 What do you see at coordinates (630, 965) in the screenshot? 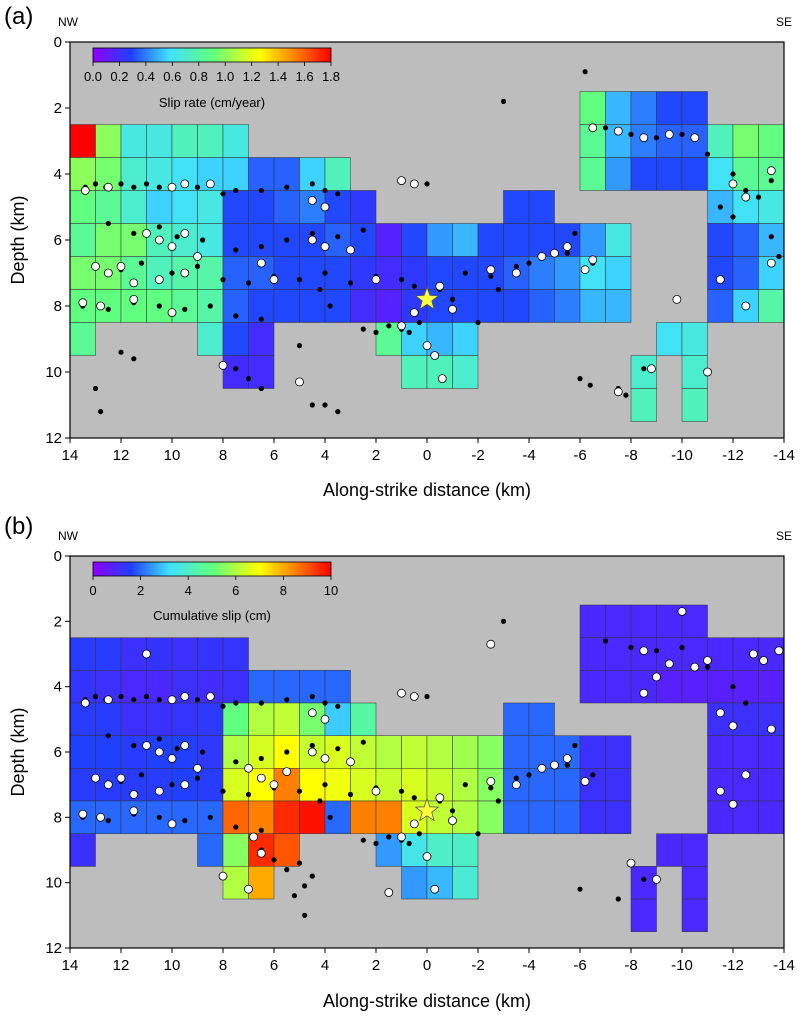
I see `x-tick-label: -8` at bounding box center [630, 965].